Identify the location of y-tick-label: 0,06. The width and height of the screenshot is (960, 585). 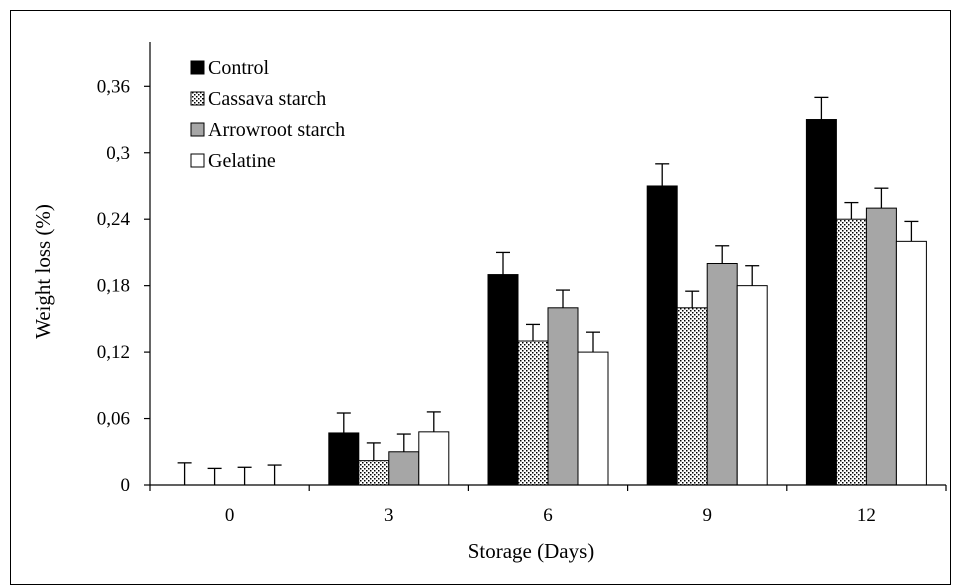
(113, 419).